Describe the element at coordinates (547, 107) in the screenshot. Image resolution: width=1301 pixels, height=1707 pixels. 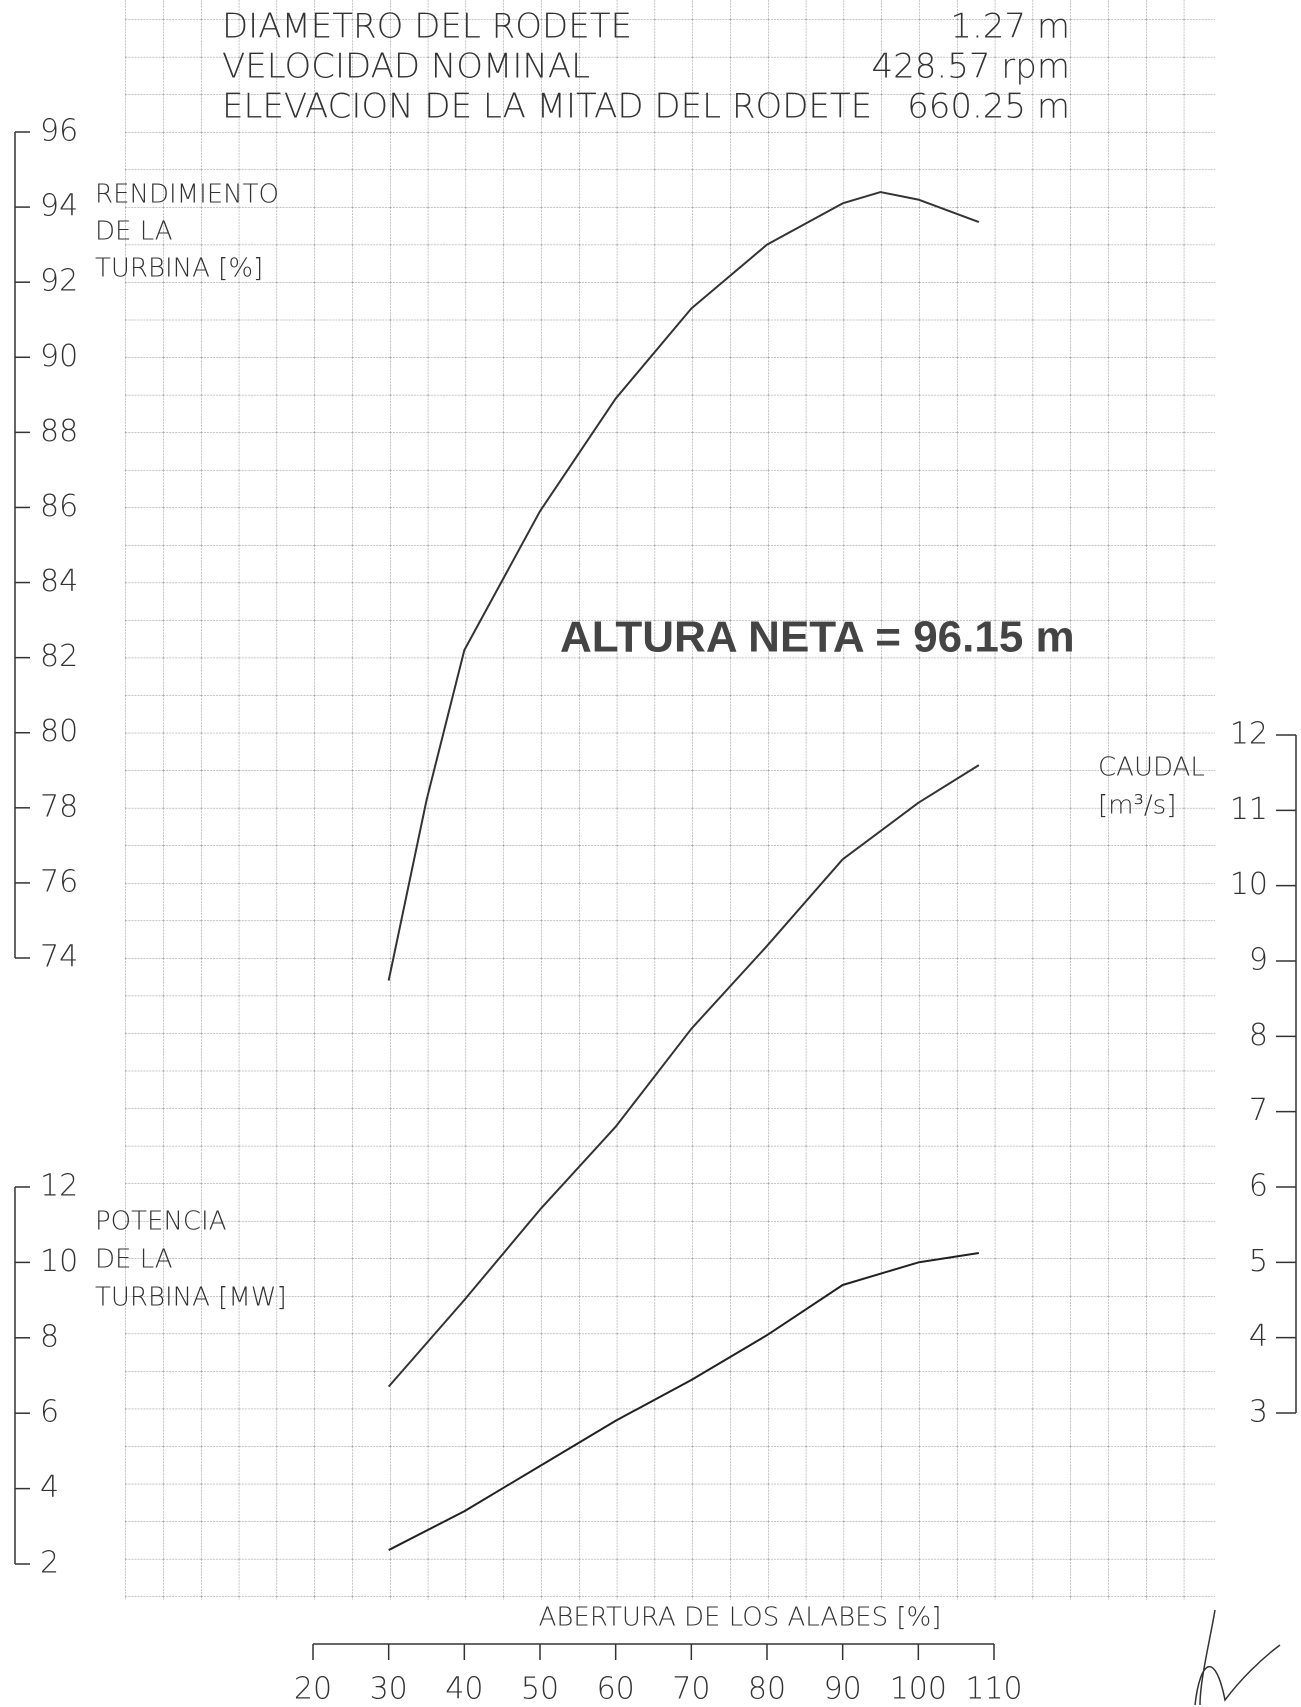
I see `header-label: ELEVACION DE LA MITAD DEL RODETE` at that location.